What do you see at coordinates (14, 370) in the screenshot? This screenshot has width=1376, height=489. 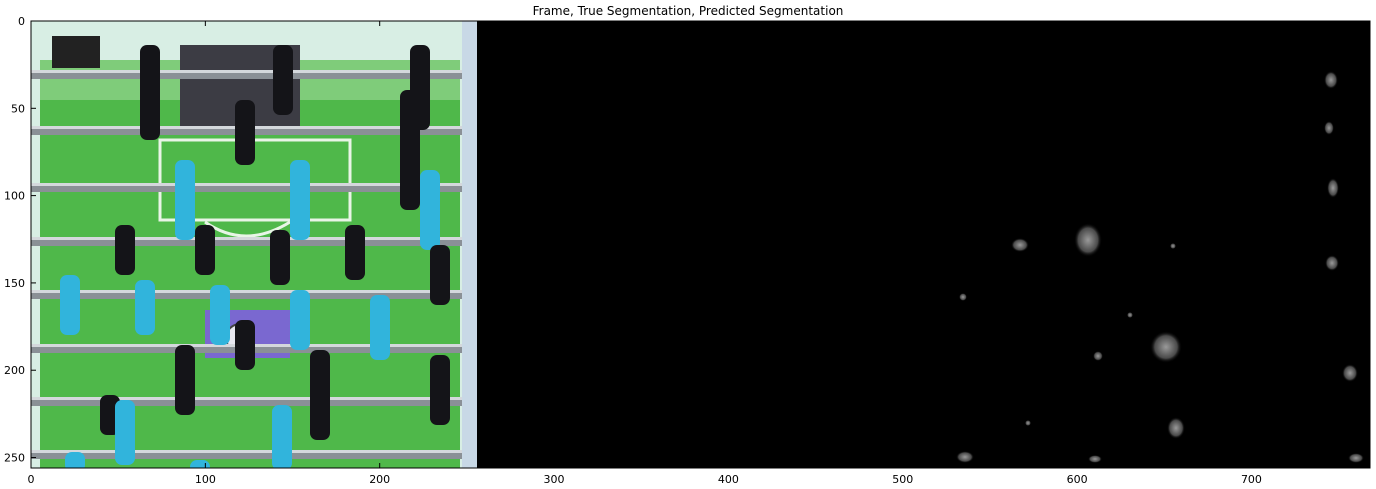 I see `y-tick-label: 200` at bounding box center [14, 370].